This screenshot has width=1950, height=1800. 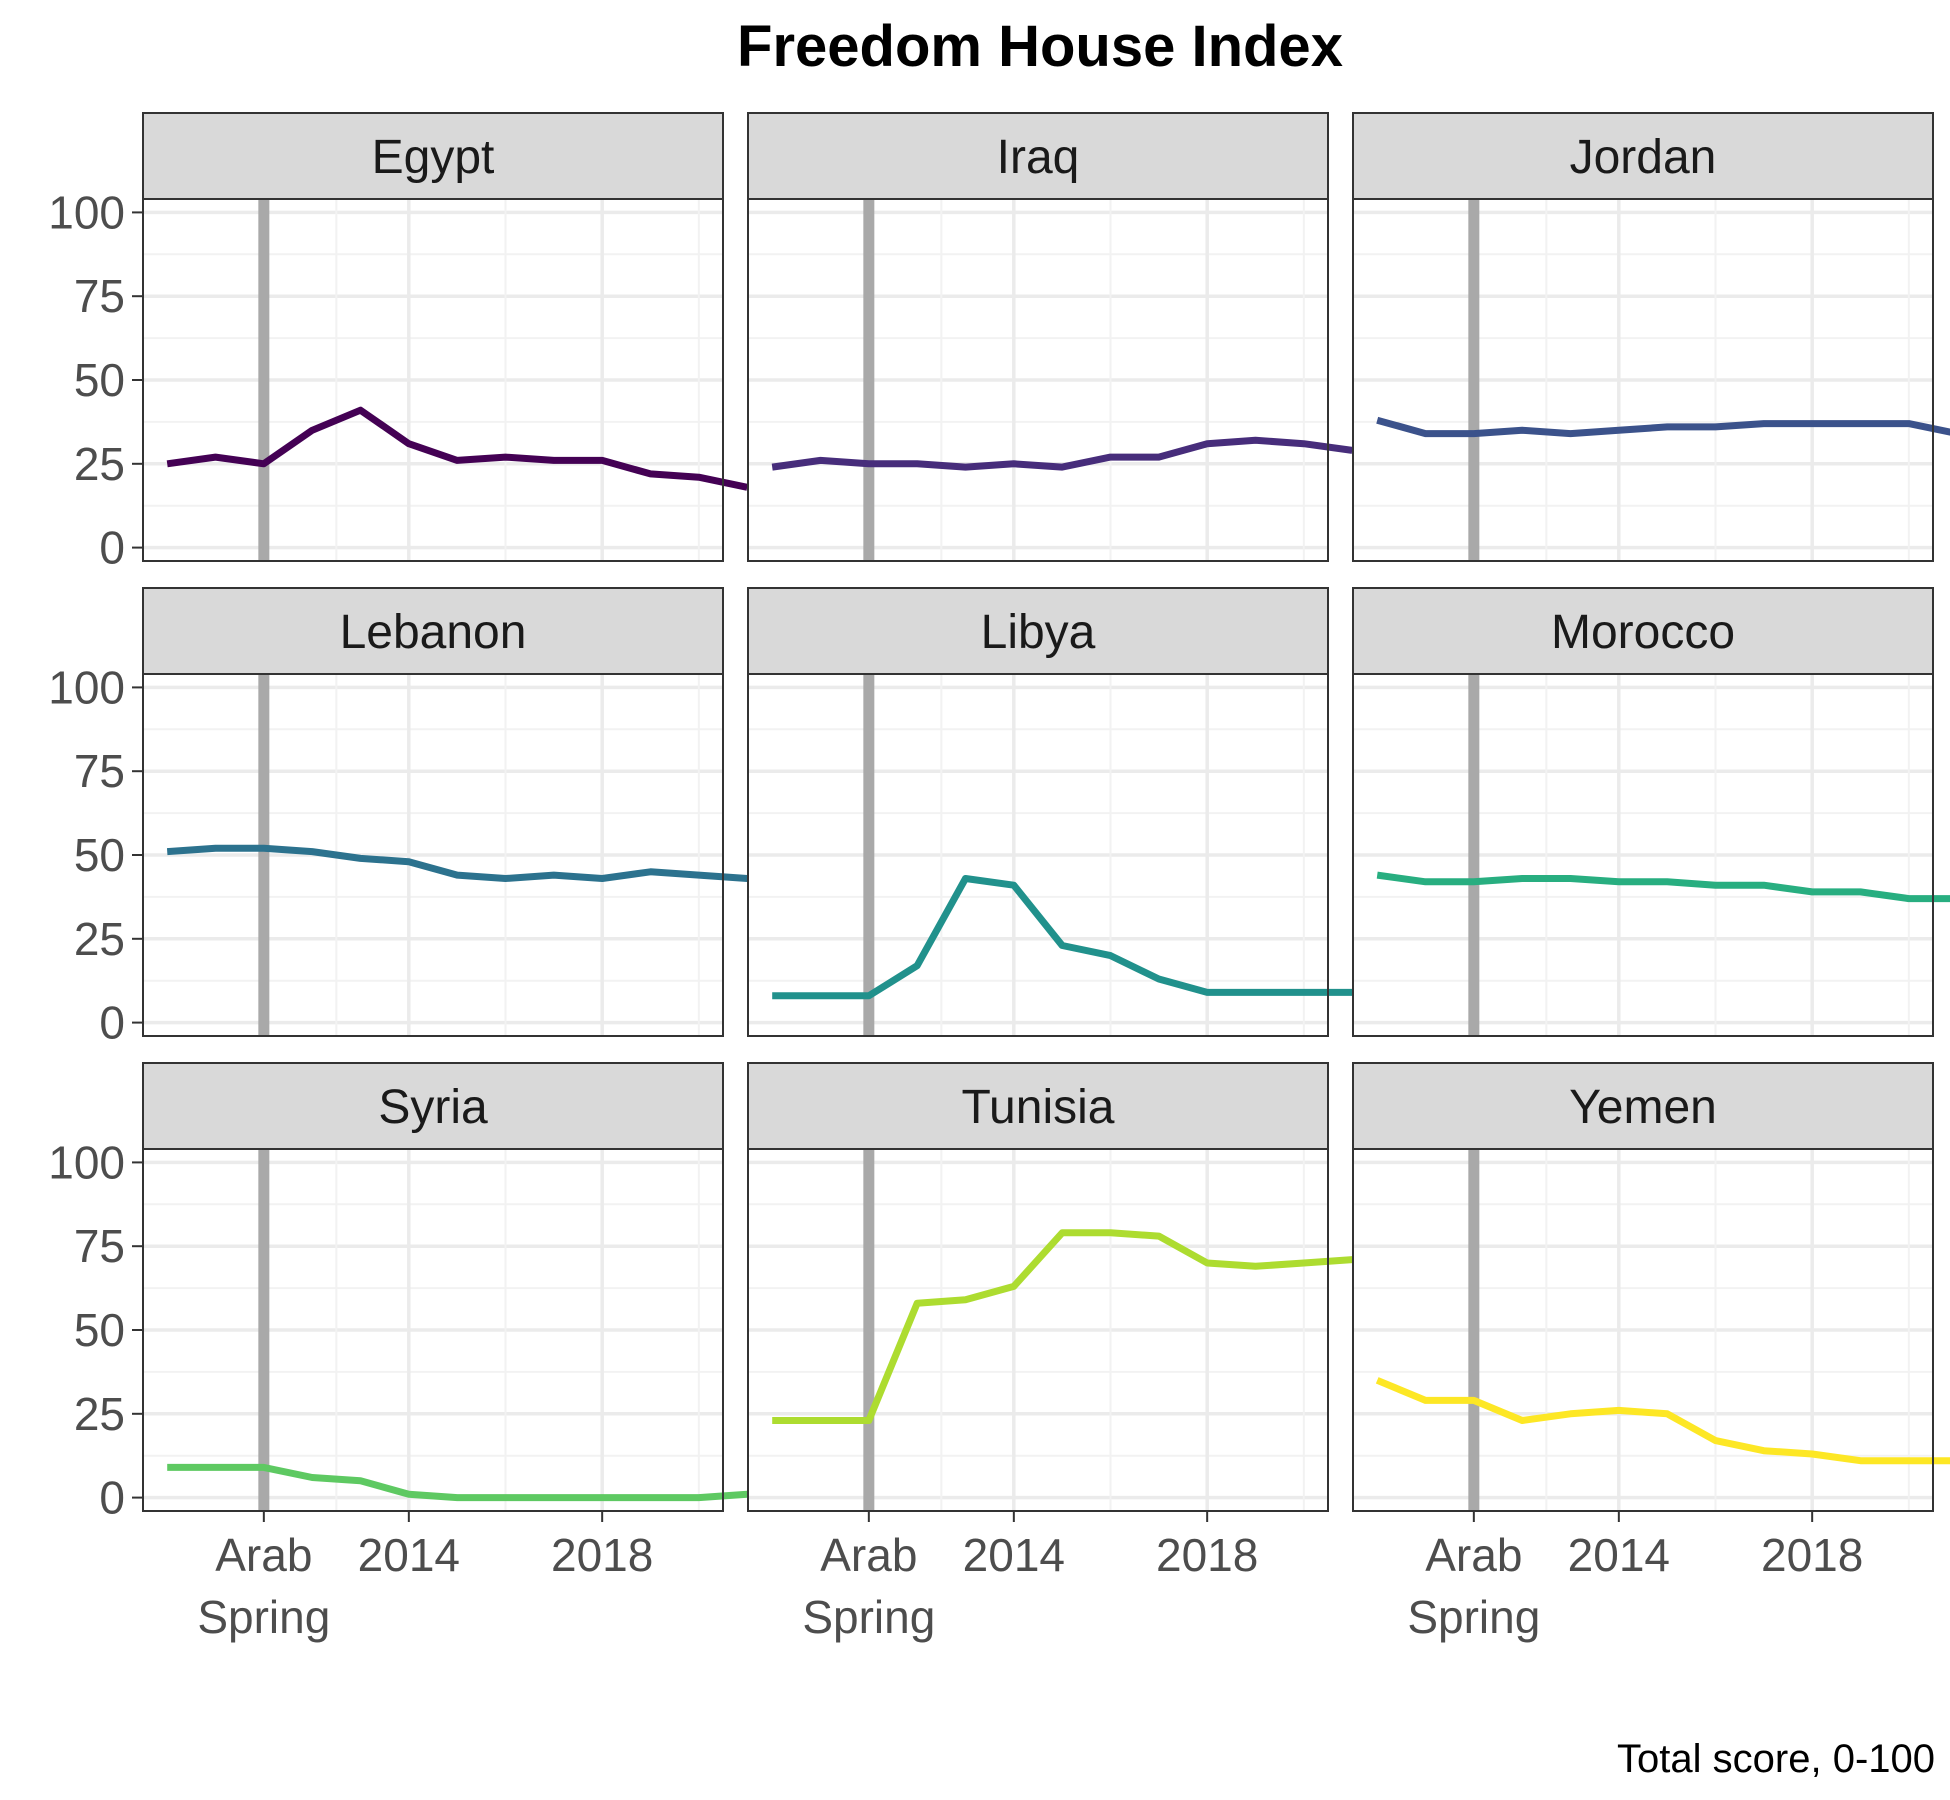 I want to click on strip-label: Yemen, so click(x=1643, y=1107).